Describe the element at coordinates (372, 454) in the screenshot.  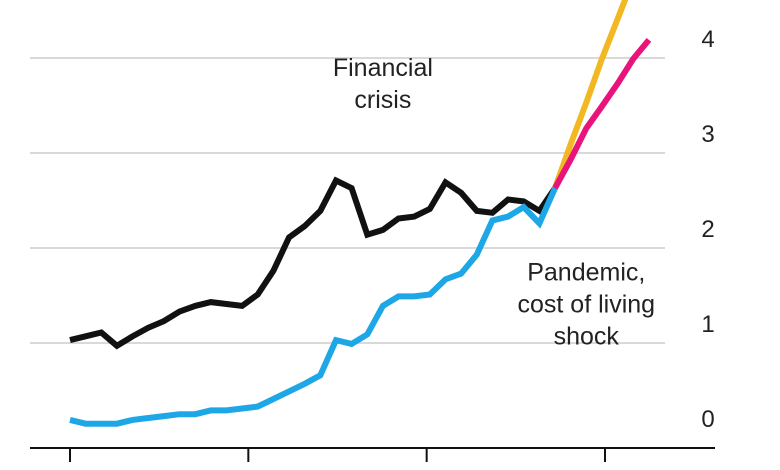
I see `x-axis` at that location.